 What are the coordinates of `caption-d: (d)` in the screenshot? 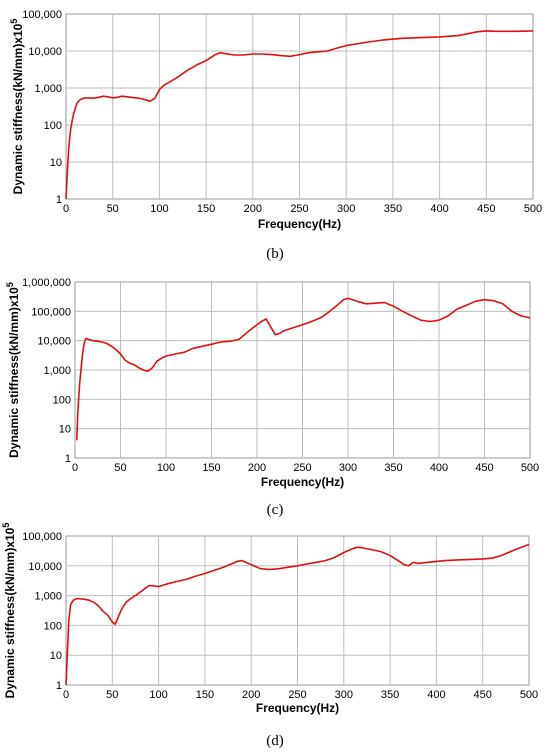 It's located at (275, 741).